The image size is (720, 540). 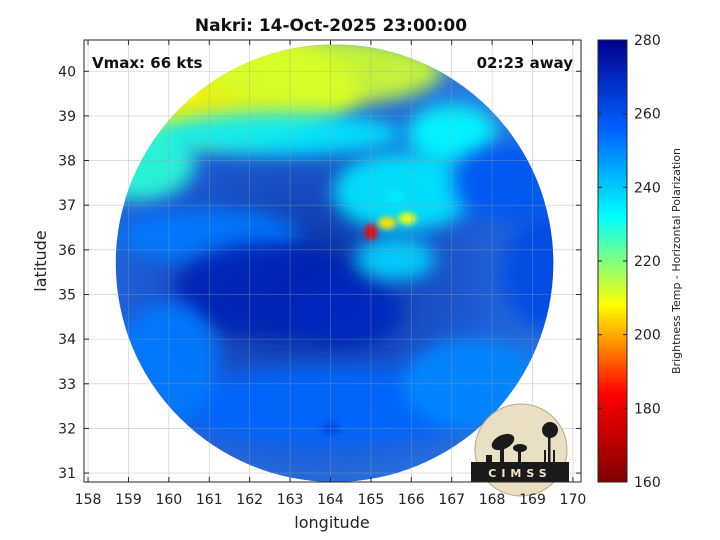 I want to click on colorbar-tick-label: 200, so click(x=647, y=336).